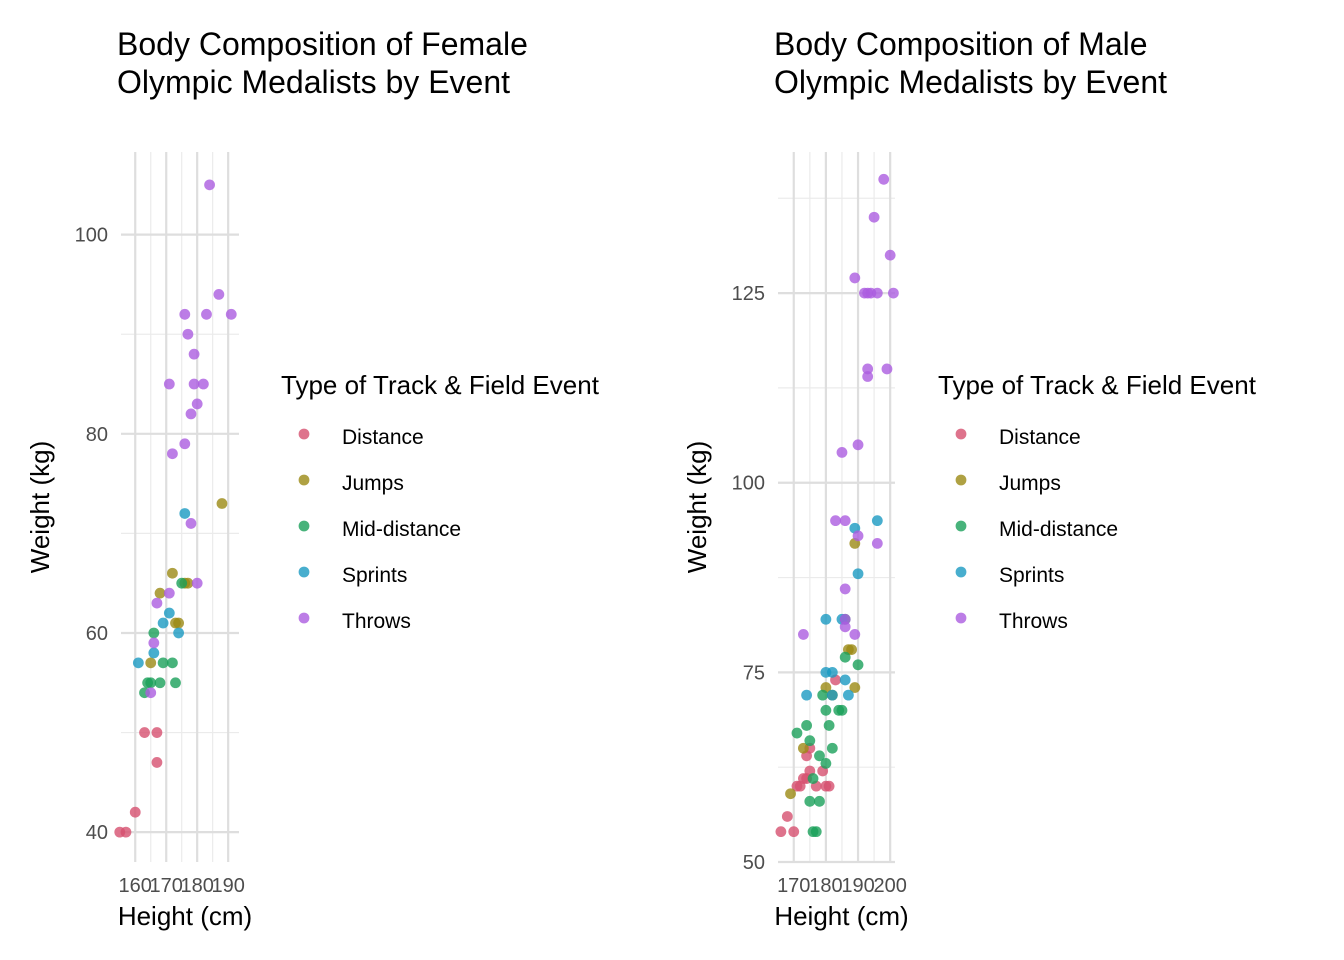 Image resolution: width=1344 pixels, height=960 pixels. Describe the element at coordinates (135, 886) in the screenshot. I see `x-tick-label: 160` at that location.